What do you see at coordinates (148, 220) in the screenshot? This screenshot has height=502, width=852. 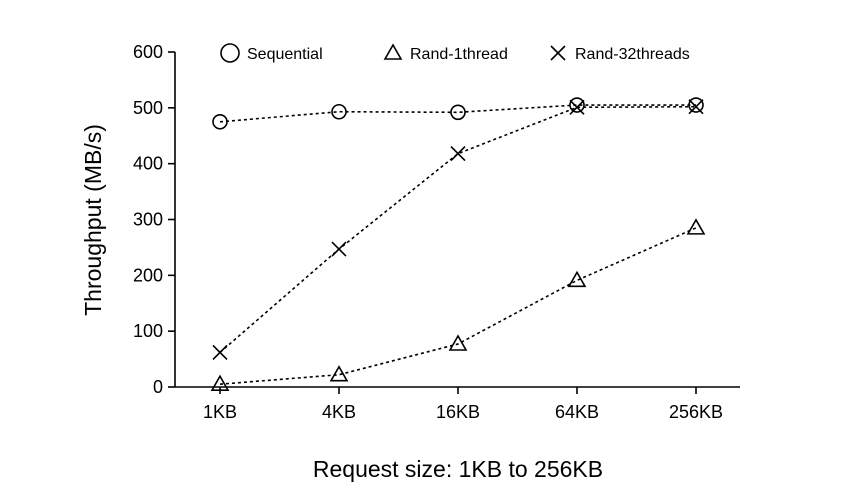 I see `y-tick-label: 300` at bounding box center [148, 220].